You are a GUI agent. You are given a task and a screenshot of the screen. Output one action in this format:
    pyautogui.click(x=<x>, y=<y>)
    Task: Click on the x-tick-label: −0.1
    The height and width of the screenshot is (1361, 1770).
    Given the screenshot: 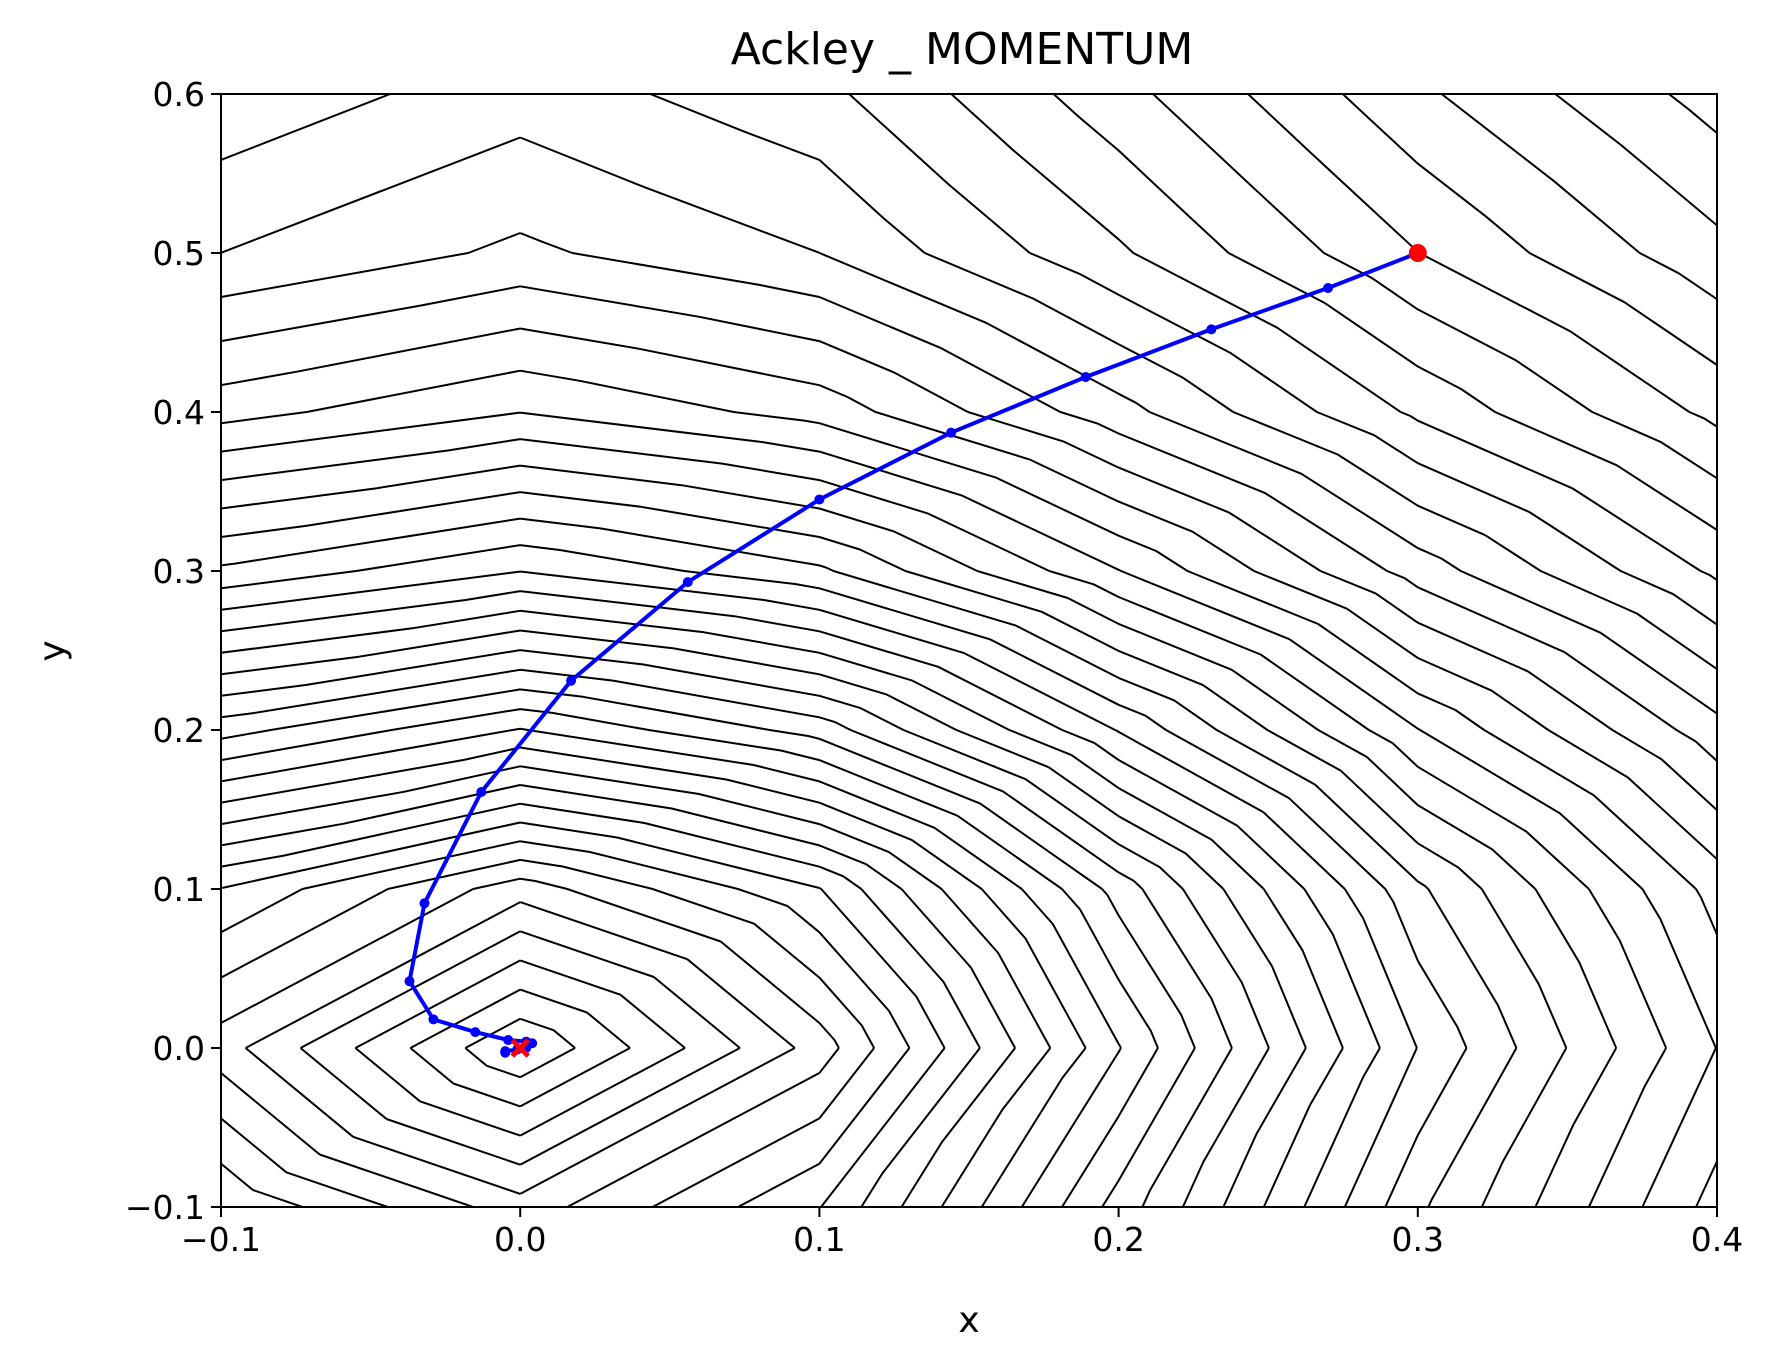 What is the action you would take?
    pyautogui.click(x=221, y=1239)
    